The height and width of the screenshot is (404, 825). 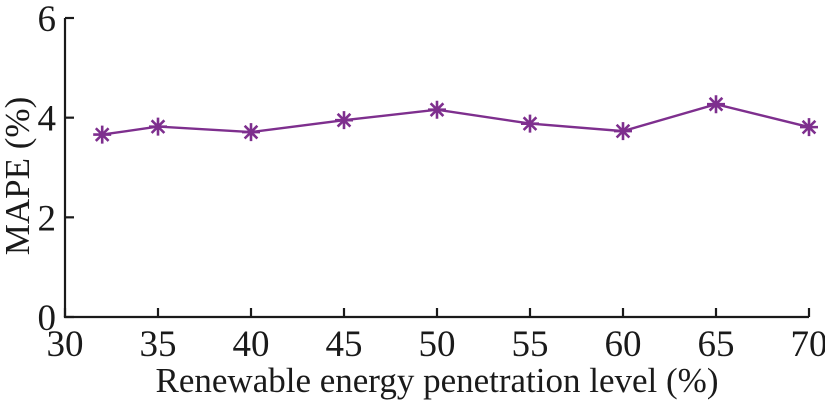 What do you see at coordinates (344, 344) in the screenshot?
I see `x-tick-label: 45` at bounding box center [344, 344].